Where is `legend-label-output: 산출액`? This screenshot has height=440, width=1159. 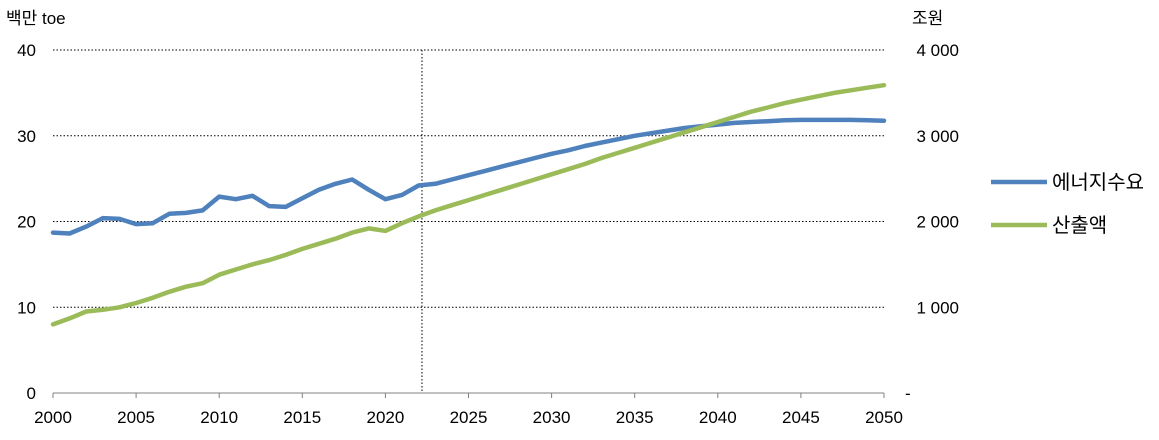
legend-label-output: 산출액 is located at coordinates (1079, 225).